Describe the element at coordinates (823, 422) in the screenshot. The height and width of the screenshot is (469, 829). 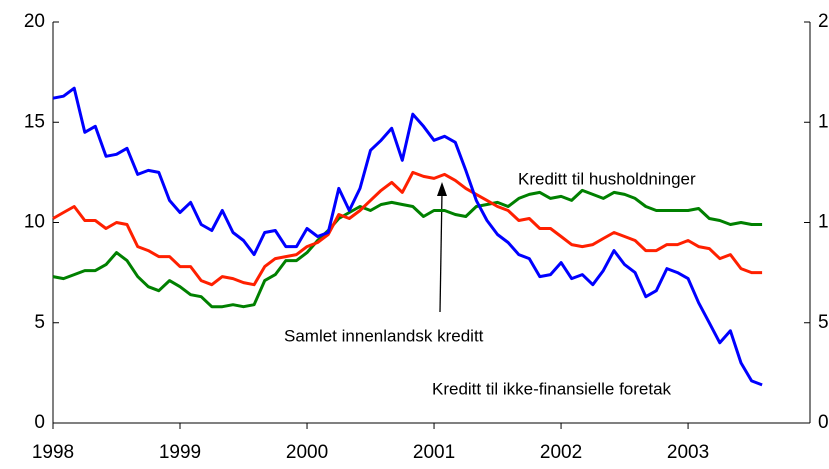
I see `y2-tick-label: 0` at that location.